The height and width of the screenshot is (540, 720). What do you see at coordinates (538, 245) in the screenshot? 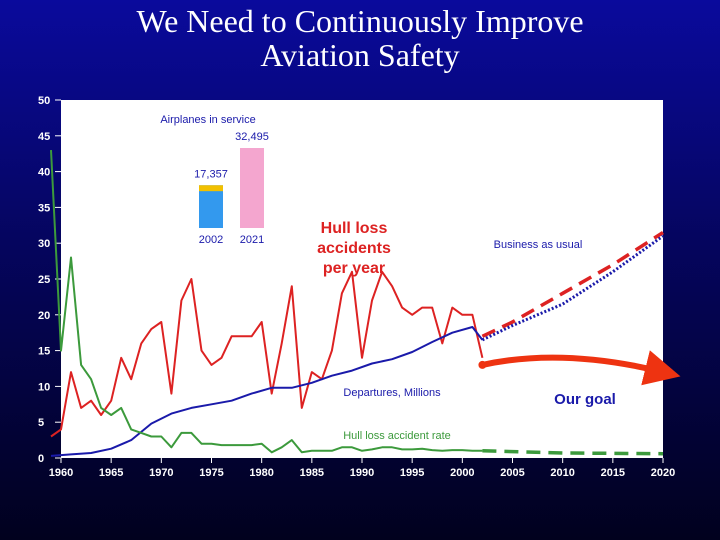
I see `annotation-business-as-usual: Business as usual` at bounding box center [538, 245].